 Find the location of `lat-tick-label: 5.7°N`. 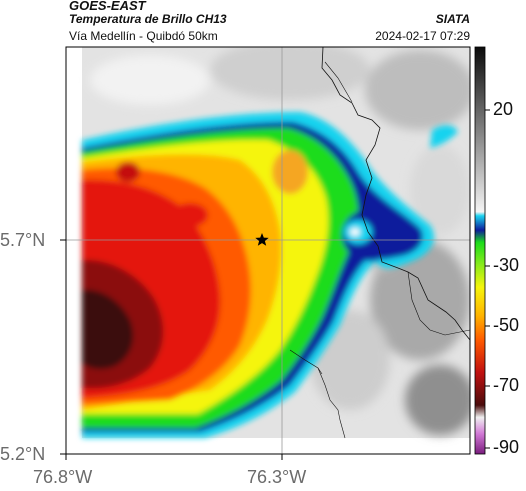

lat-tick-label: 5.7°N is located at coordinates (23, 240).